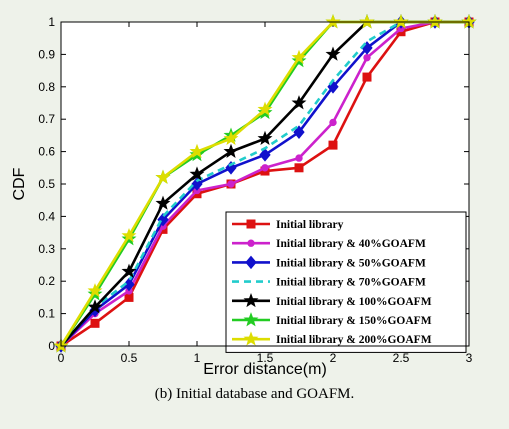 Image resolution: width=509 pixels, height=429 pixels. I want to click on y-axis-label: CDF, so click(19, 183).